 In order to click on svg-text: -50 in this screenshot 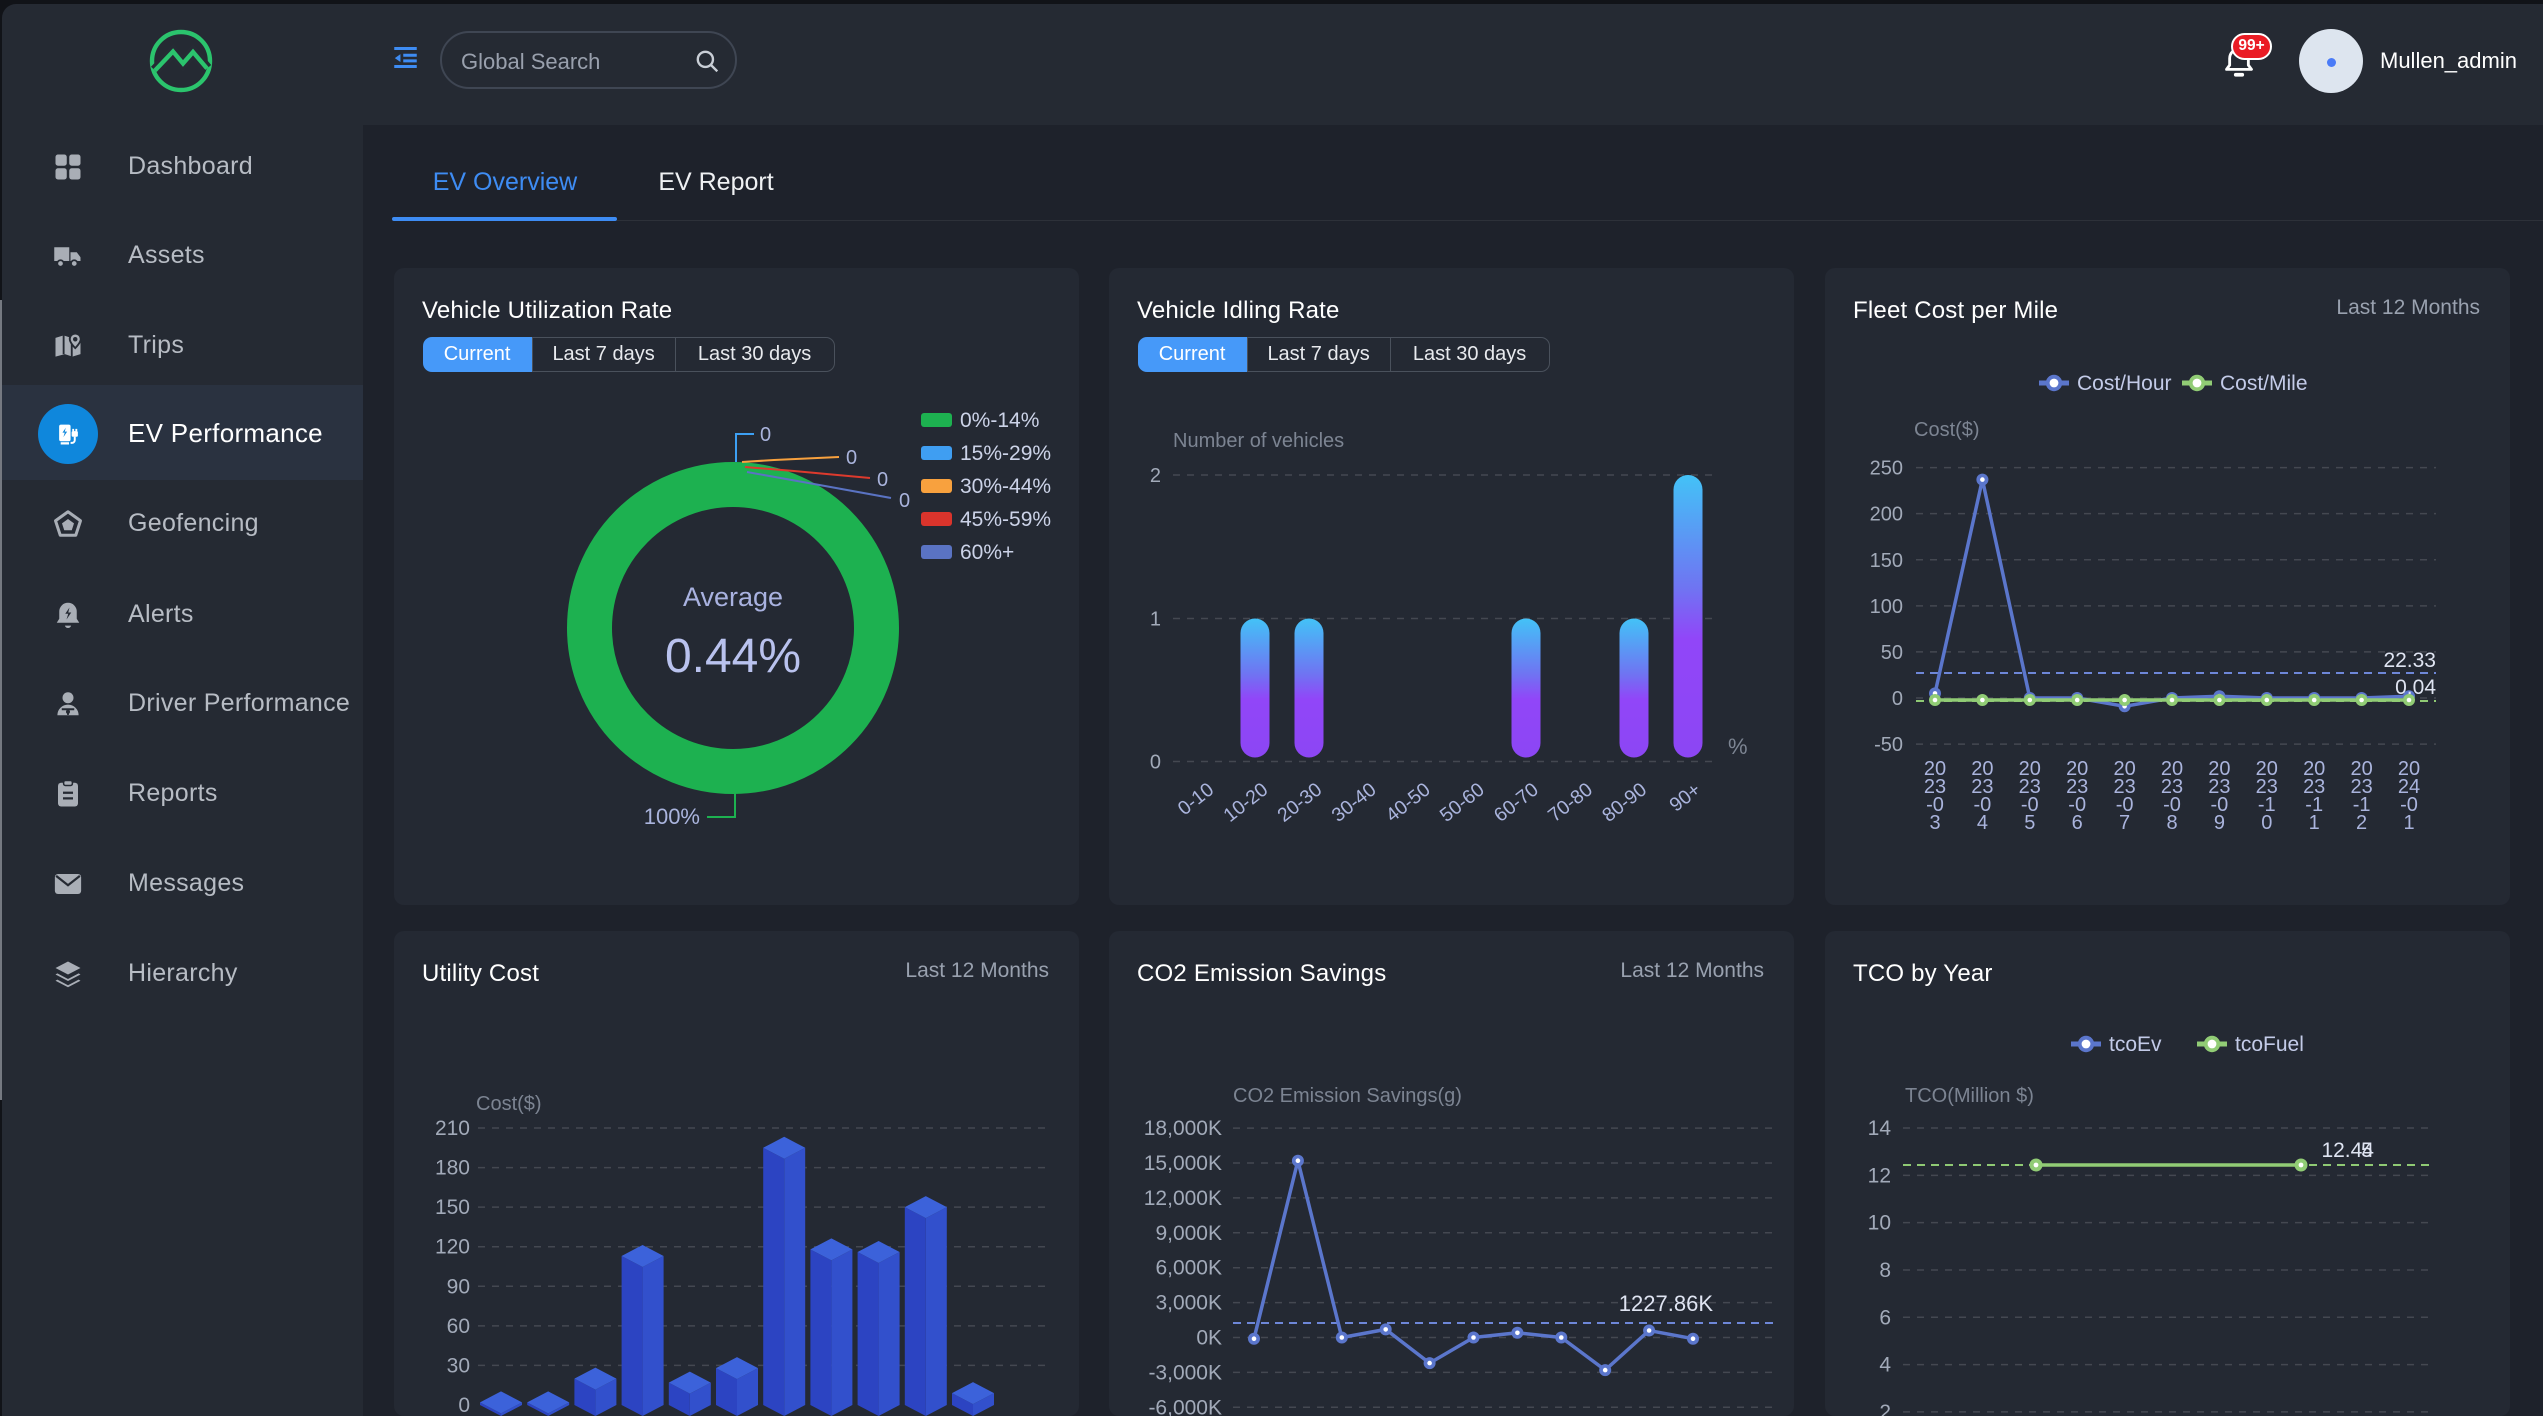, I will do `click(1888, 745)`.